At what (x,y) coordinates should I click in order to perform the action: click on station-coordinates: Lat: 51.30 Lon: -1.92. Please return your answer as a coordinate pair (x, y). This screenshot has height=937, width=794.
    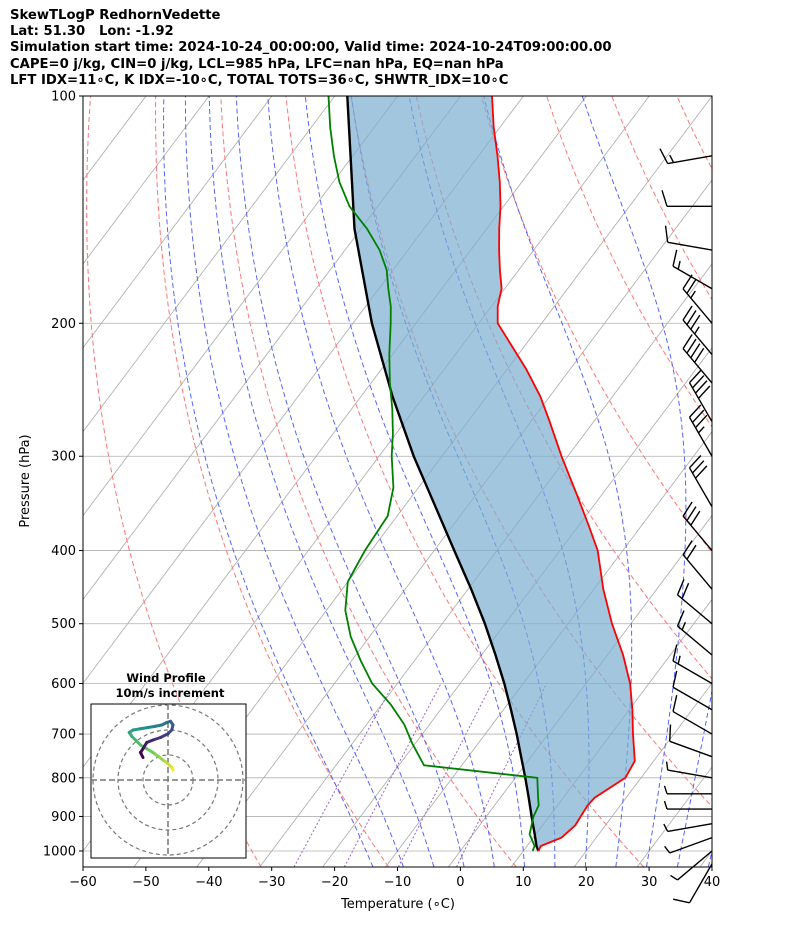
    Looking at the image, I should click on (92, 32).